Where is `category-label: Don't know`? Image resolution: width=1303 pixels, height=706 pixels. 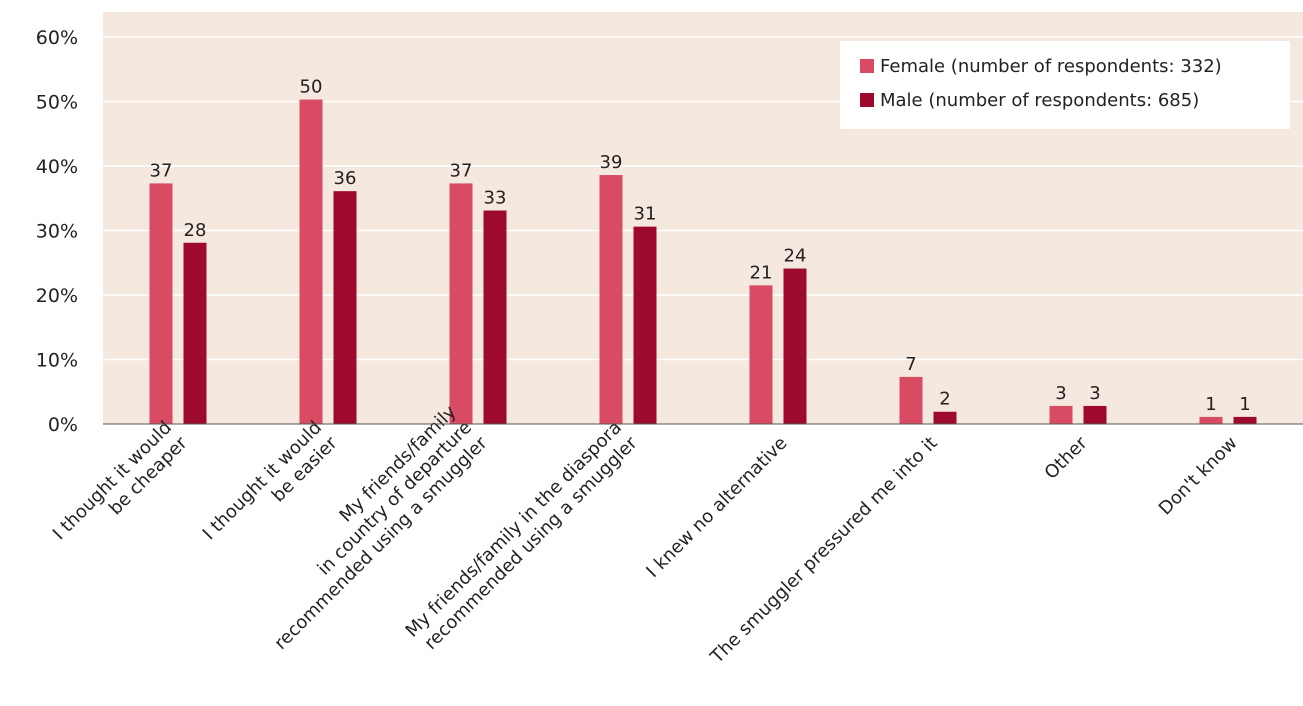
category-label: Don't know is located at coordinates (1198, 476).